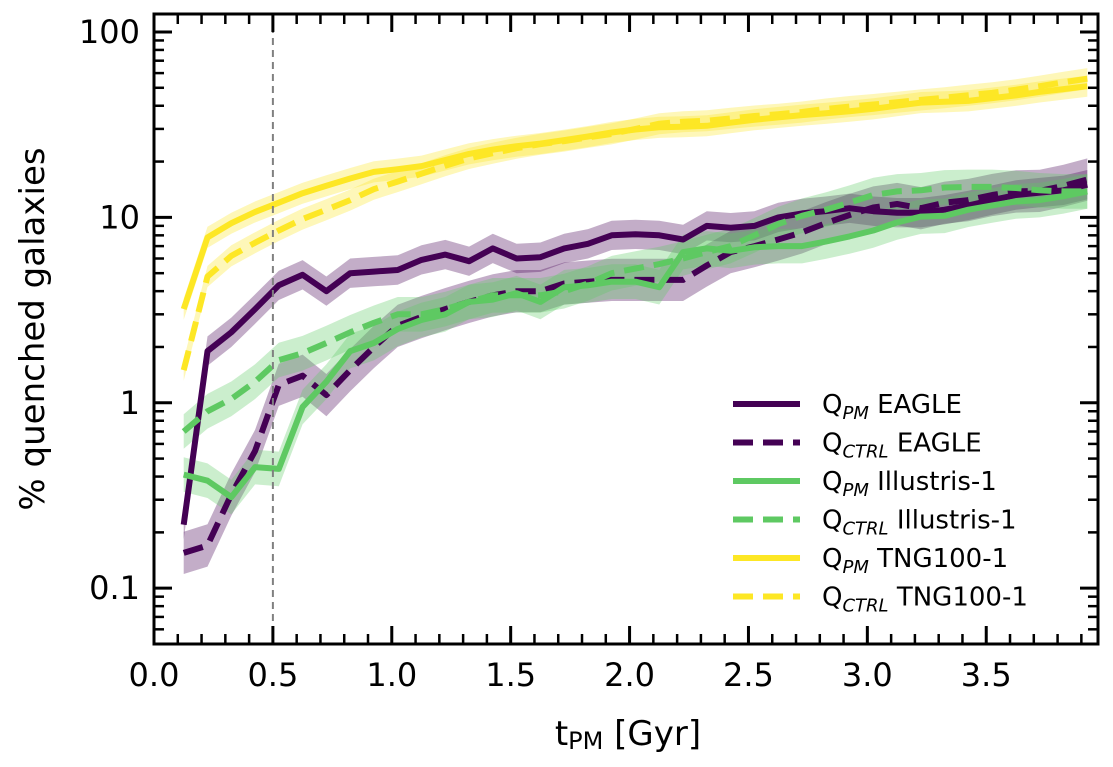  What do you see at coordinates (902, 446) in the screenshot?
I see `legend-label-1: QCTRL EAGLE` at bounding box center [902, 446].